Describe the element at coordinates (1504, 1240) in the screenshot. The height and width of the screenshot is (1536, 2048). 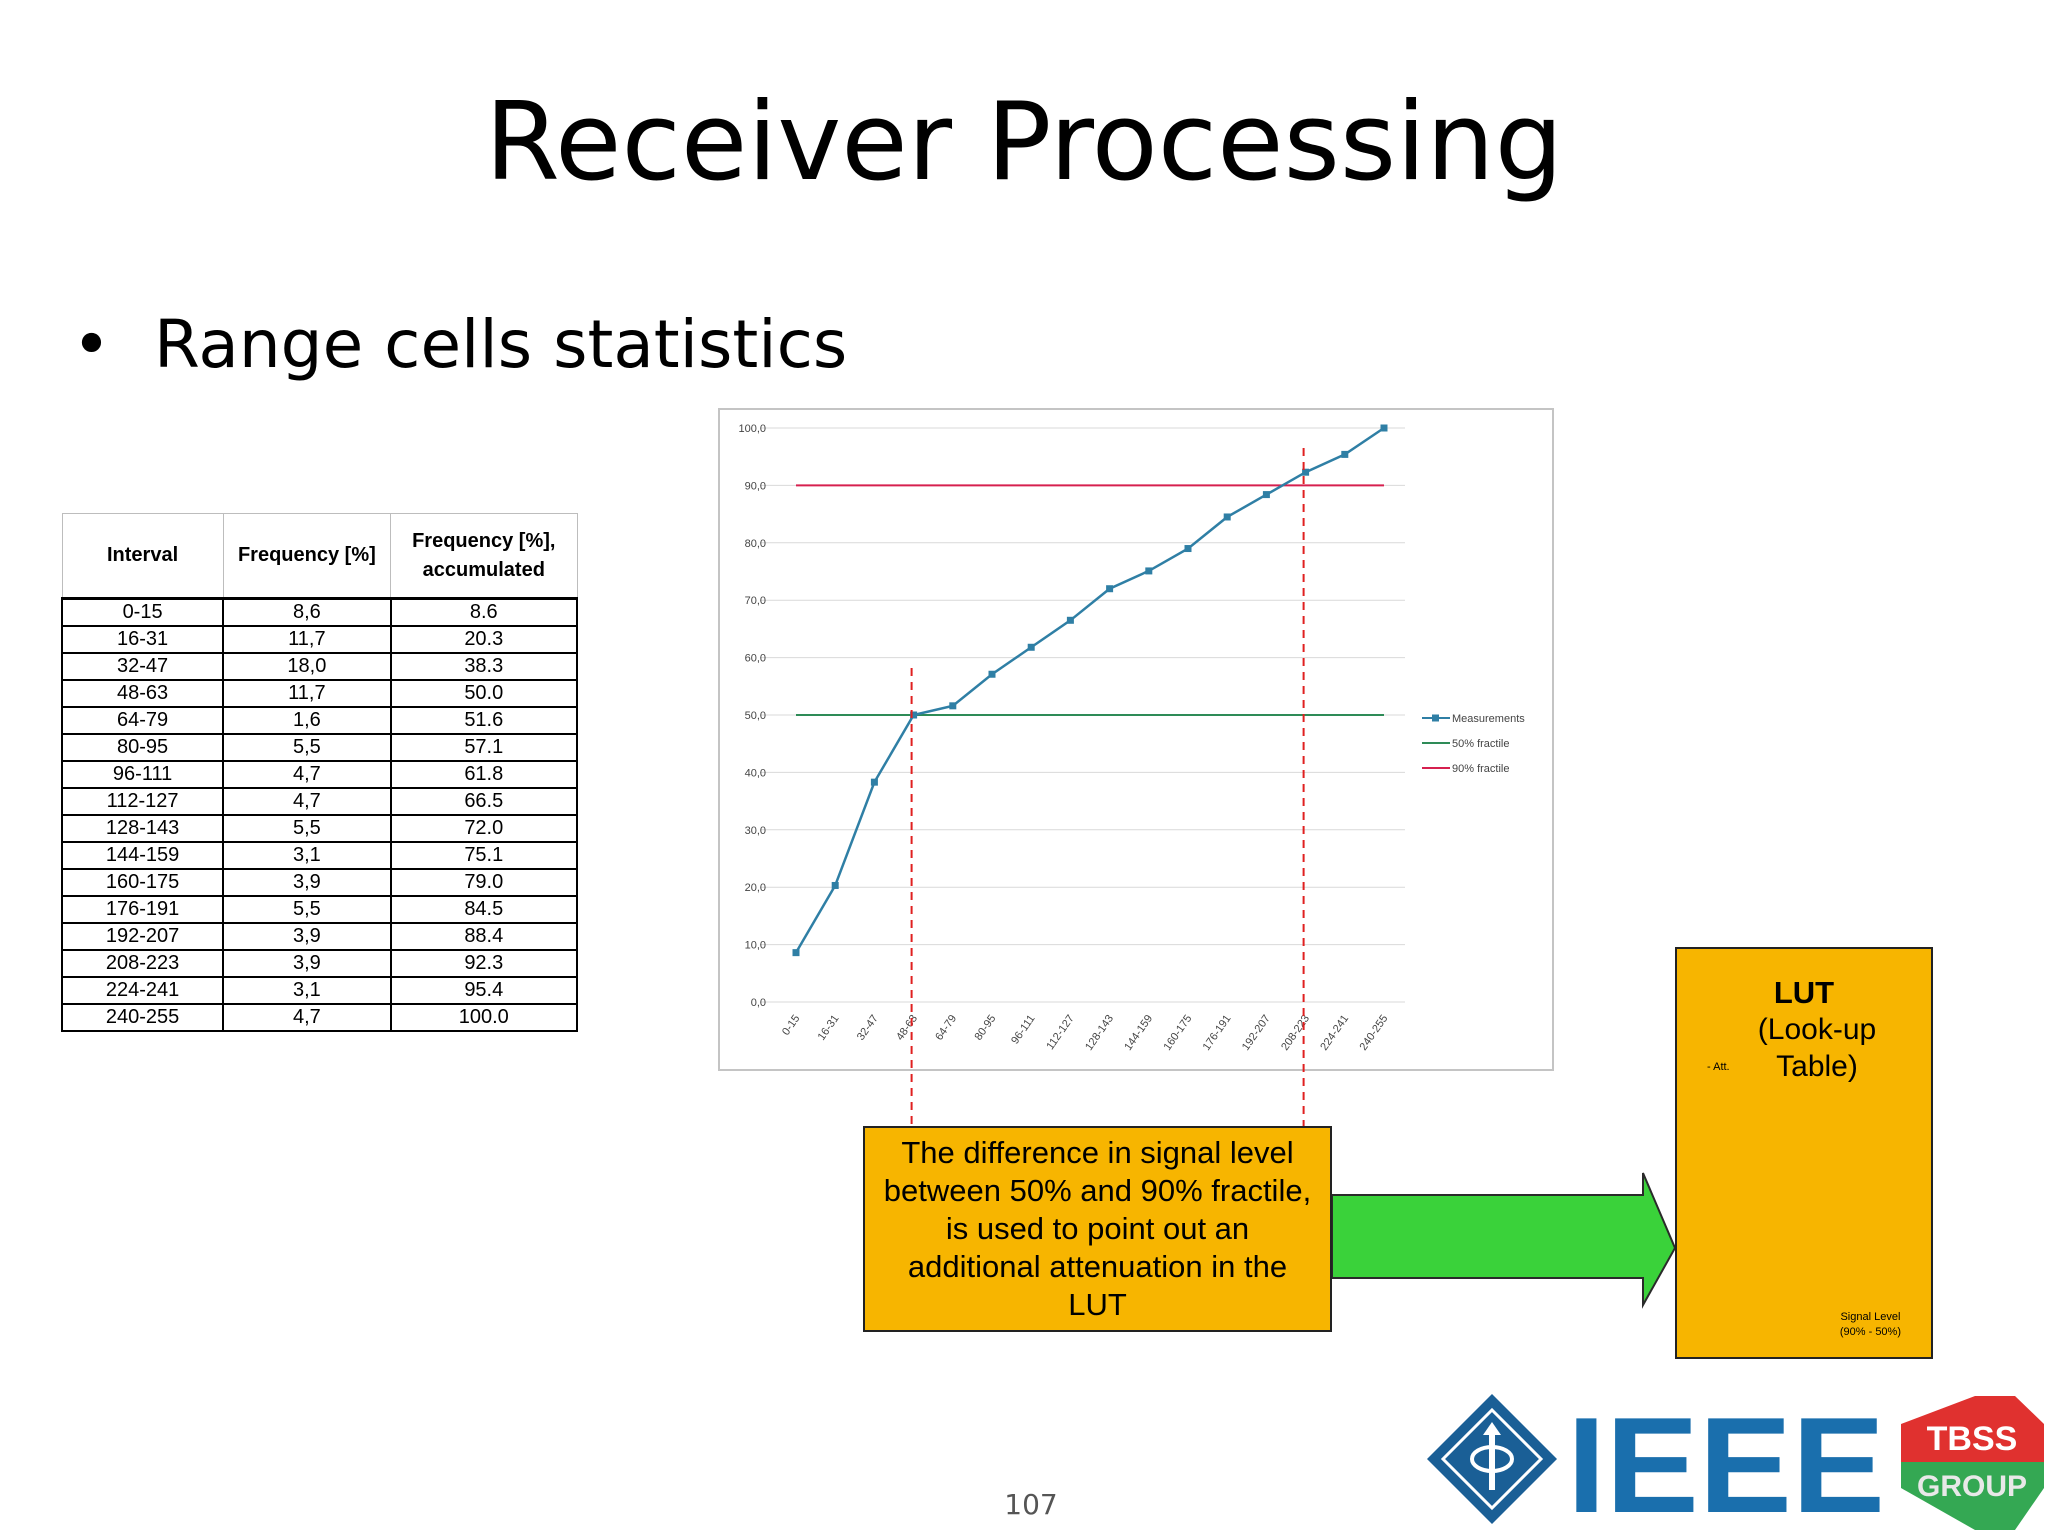
I see `green-arrow-icon` at that location.